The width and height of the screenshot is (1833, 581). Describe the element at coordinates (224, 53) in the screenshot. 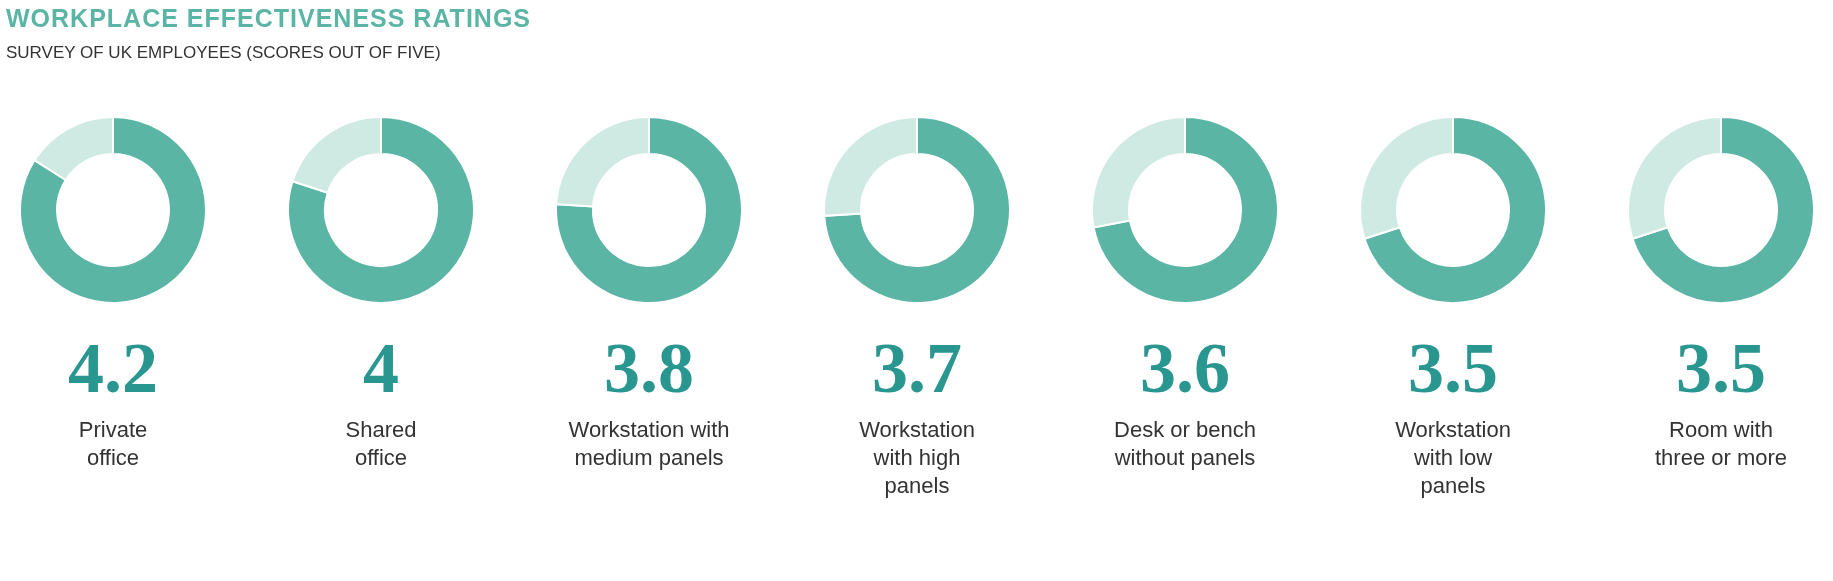

I see `chart-subtitle: SURVEY OF UK EMPLOYEES (SCORES OUT OF FIVE)` at that location.